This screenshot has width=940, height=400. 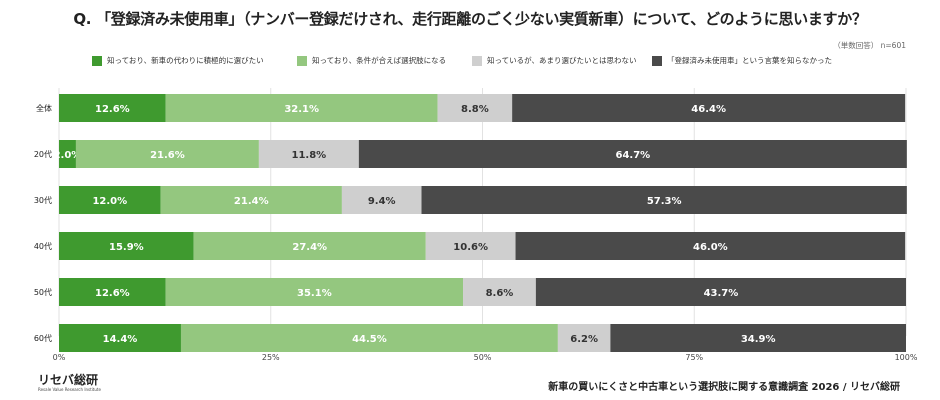 I want to click on category-label: 60代, so click(x=43, y=338).